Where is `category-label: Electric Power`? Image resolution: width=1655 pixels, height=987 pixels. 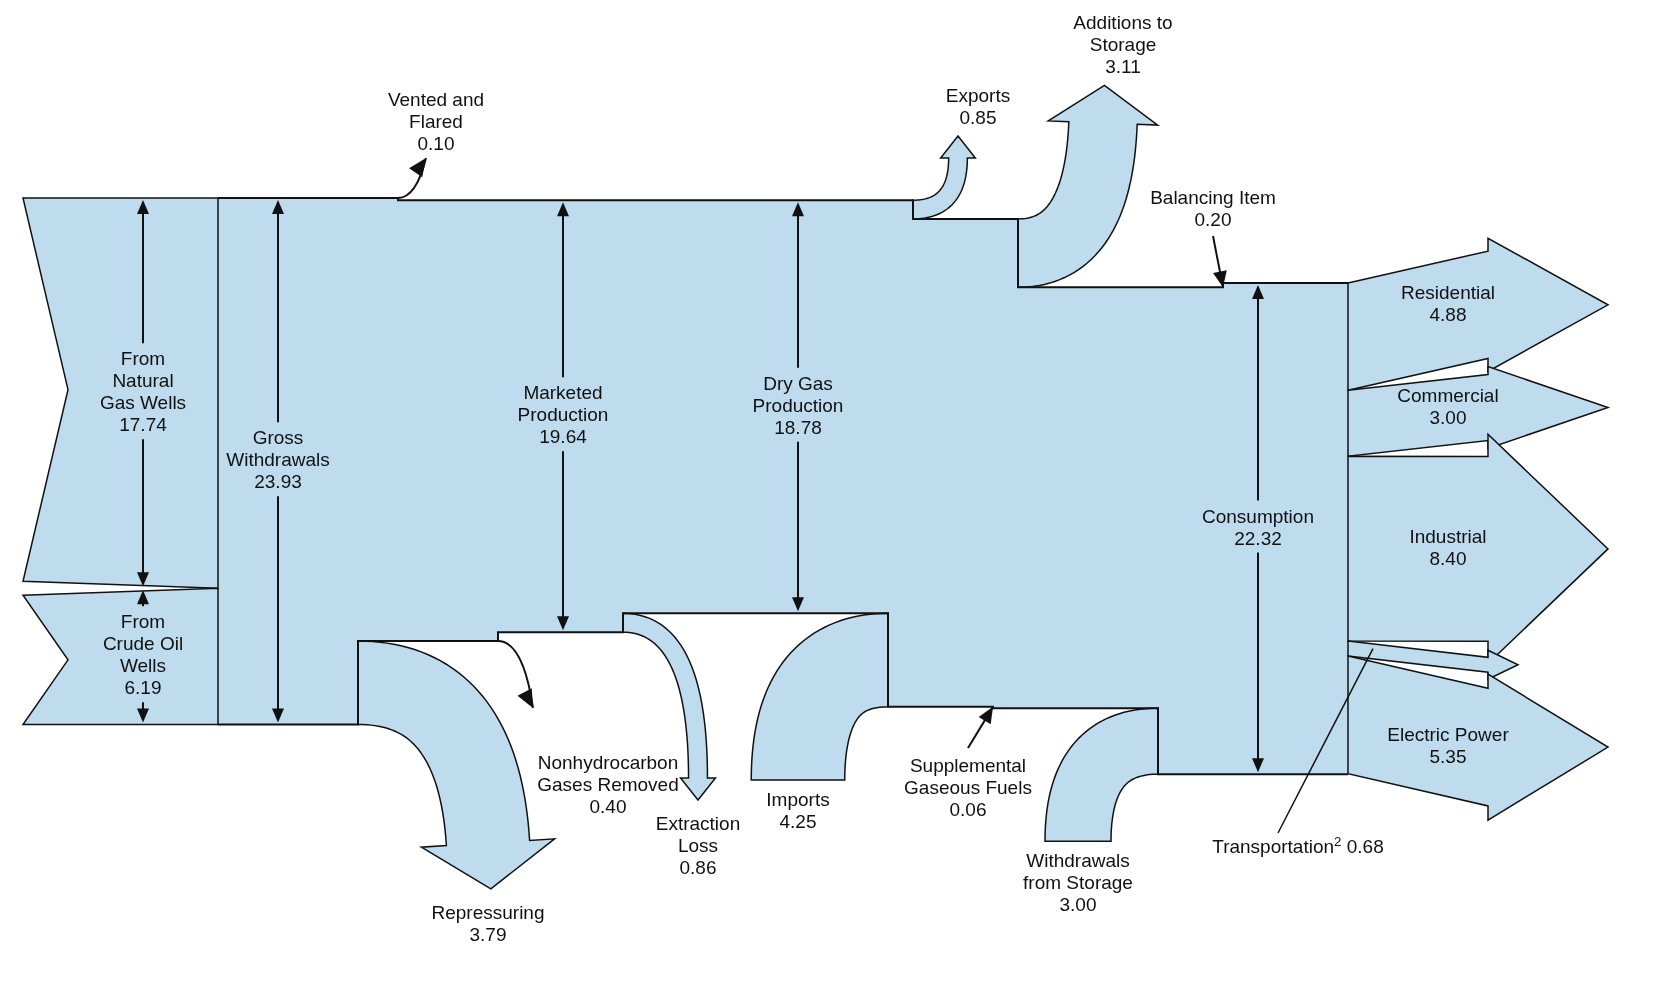 category-label: Electric Power is located at coordinates (1448, 735).